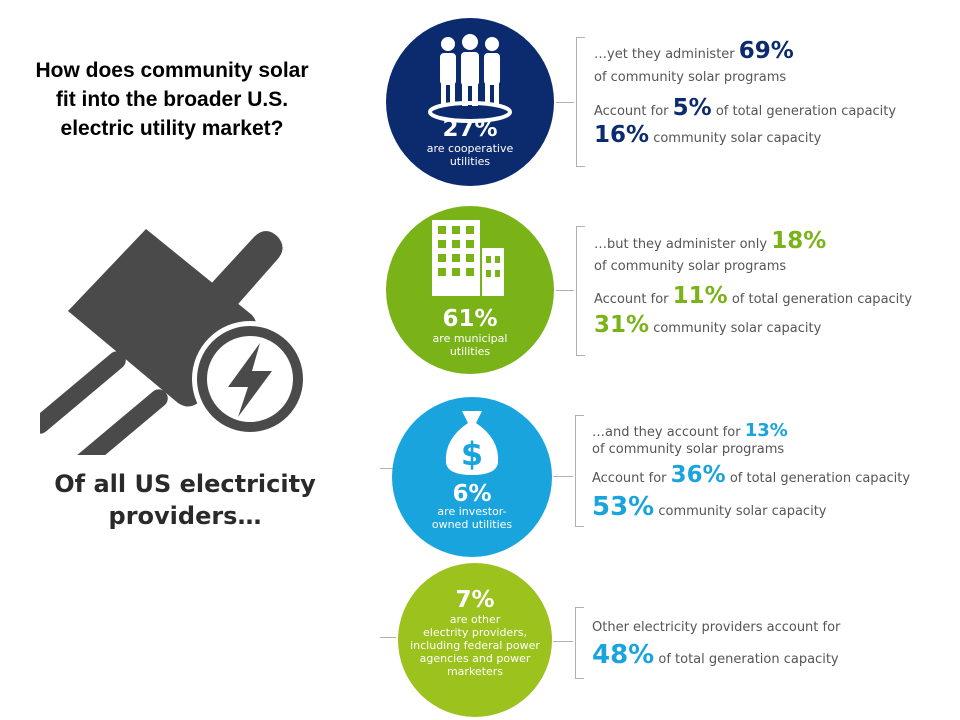 Image resolution: width=960 pixels, height=720 pixels. What do you see at coordinates (172, 128) in the screenshot?
I see `question-line: electric utility market?` at bounding box center [172, 128].